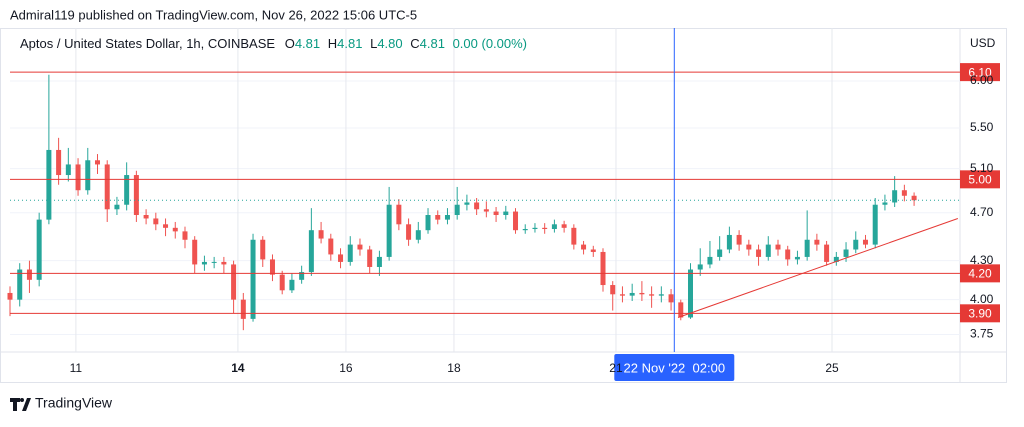  Describe the element at coordinates (74, 403) in the screenshot. I see `brand: TradingView` at that location.